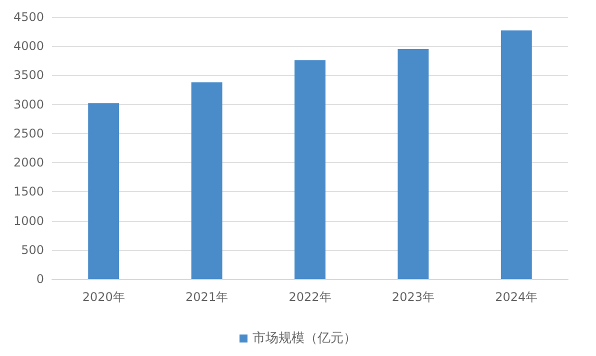  I want to click on legend-label: 市场规模（亿元）, so click(304, 338).